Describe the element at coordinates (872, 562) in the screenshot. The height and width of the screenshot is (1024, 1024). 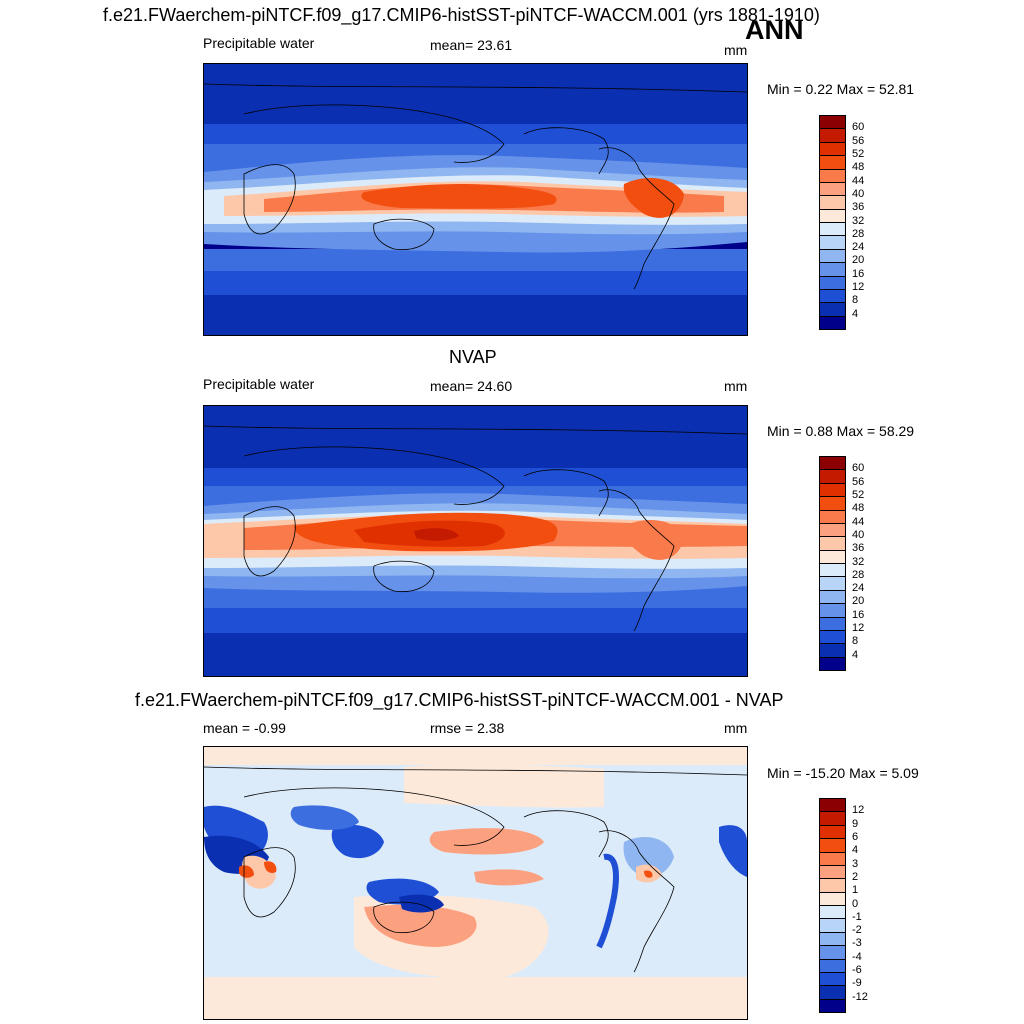
I see `panel2-colorbar-labels: 60 56 52 48 44 40 36 32 28 24 20 16 12 8 4` at that location.